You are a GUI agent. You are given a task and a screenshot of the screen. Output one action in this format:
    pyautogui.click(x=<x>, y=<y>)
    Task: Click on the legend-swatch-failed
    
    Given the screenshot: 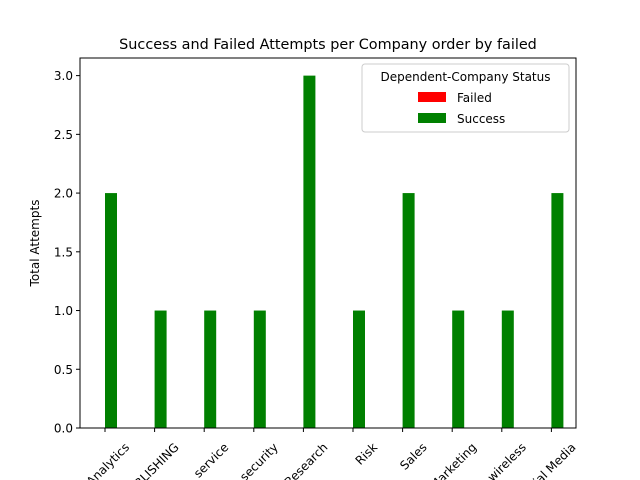 What is the action you would take?
    pyautogui.click(x=432, y=97)
    